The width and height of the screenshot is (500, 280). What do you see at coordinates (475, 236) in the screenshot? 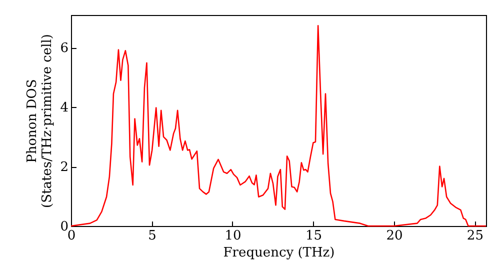
I see `x-tick-label: 25` at bounding box center [475, 236].